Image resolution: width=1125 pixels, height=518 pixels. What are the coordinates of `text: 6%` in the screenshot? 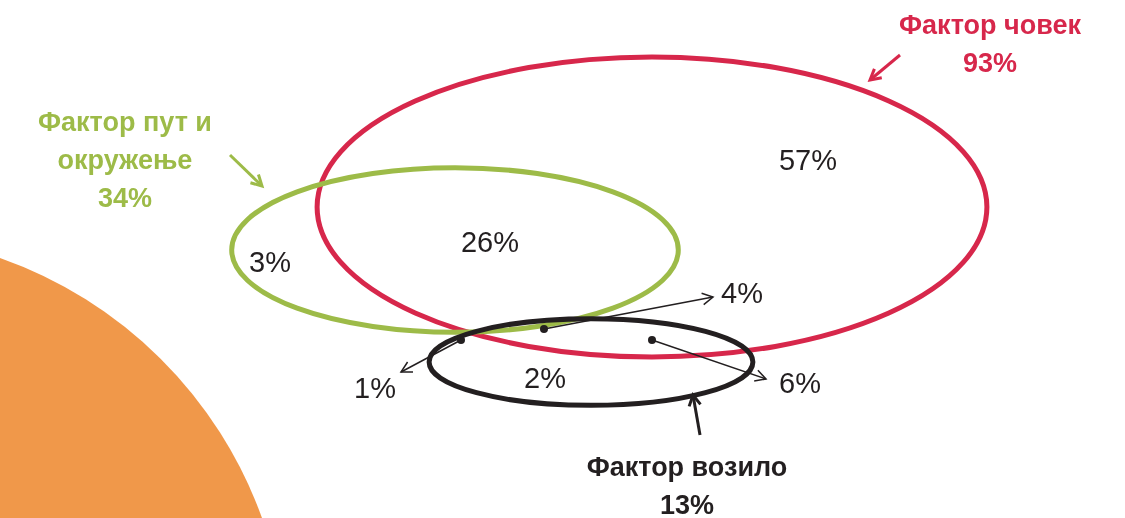 It's located at (800, 383).